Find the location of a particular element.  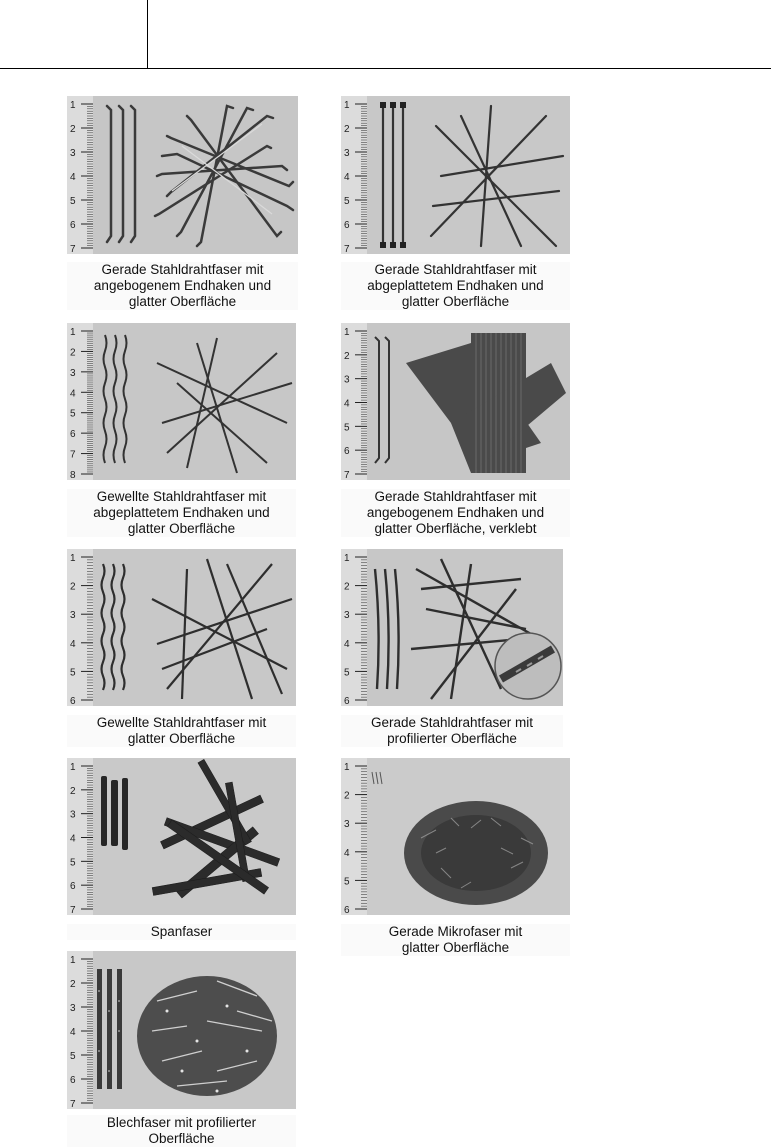

fiber-photo-5-drawing: 1 2 3 4 5 6 is located at coordinates (181, 627).